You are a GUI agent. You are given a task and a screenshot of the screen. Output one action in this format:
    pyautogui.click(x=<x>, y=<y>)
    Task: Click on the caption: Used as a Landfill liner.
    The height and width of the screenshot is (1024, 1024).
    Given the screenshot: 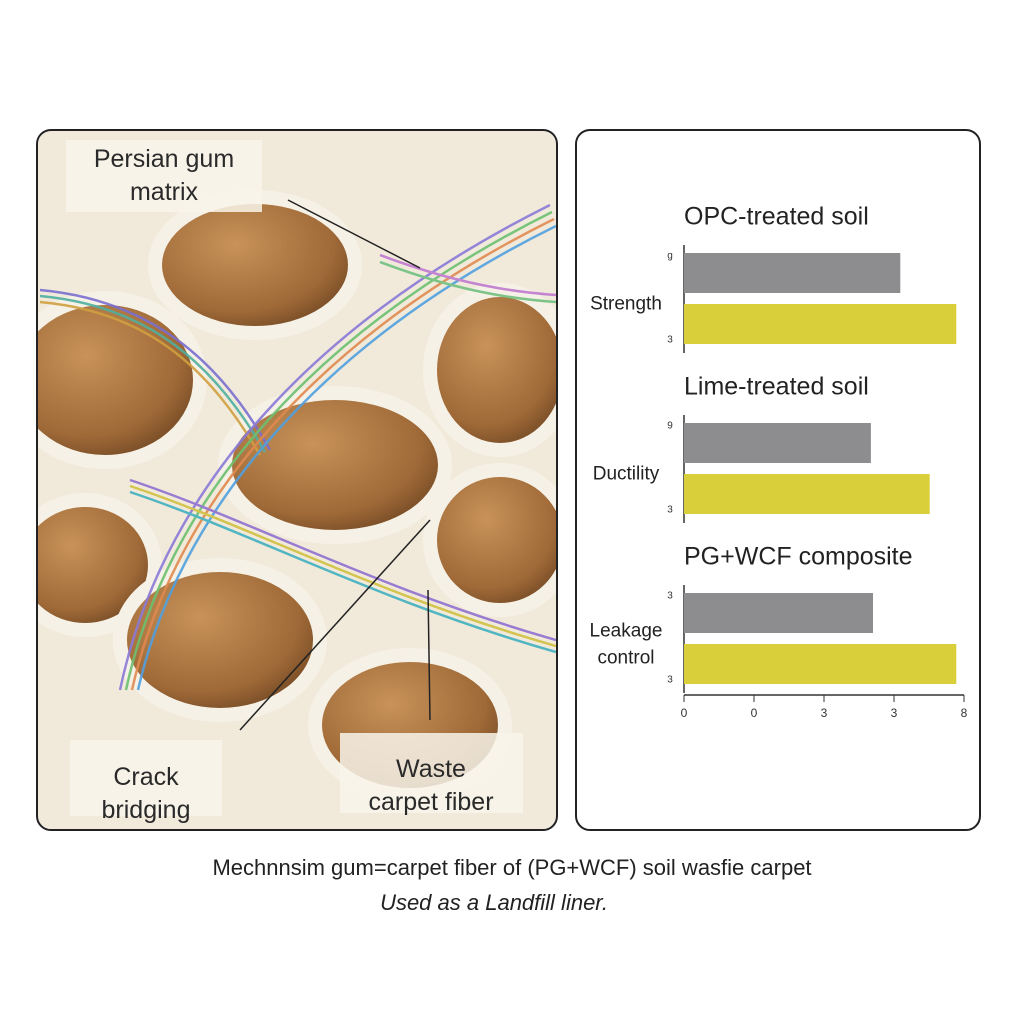 What is the action you would take?
    pyautogui.click(x=494, y=902)
    